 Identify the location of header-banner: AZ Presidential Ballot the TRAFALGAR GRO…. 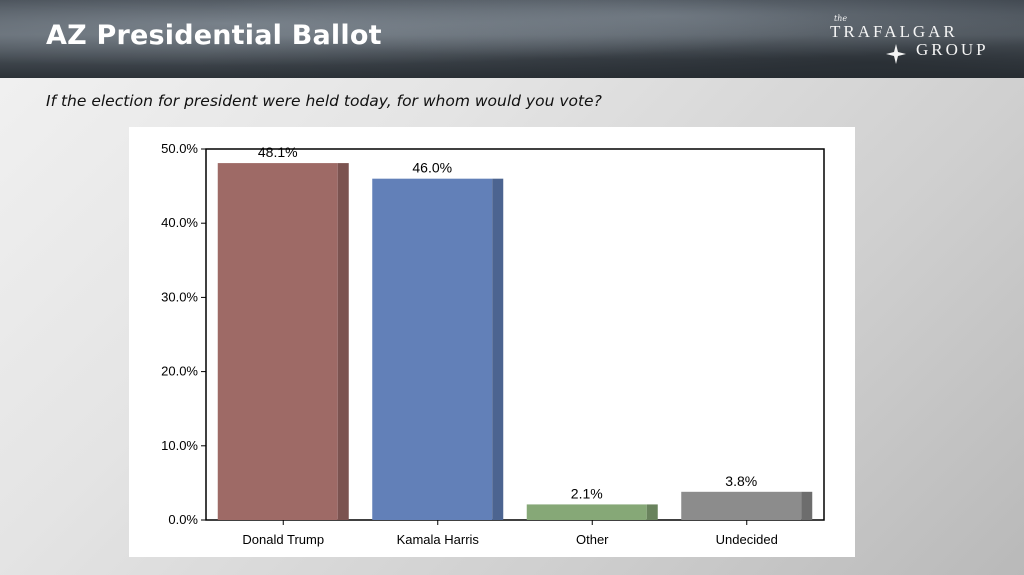
(512, 39).